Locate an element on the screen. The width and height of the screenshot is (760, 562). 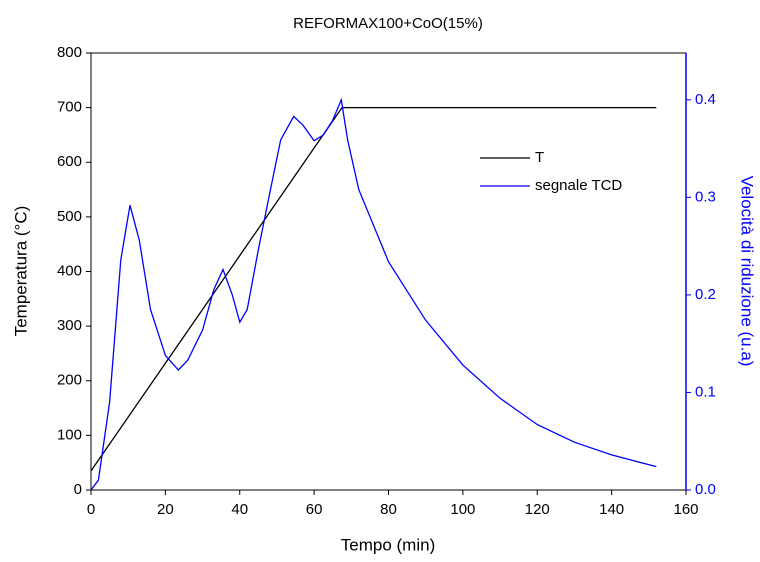
x-tick-label: 80 is located at coordinates (388, 509).